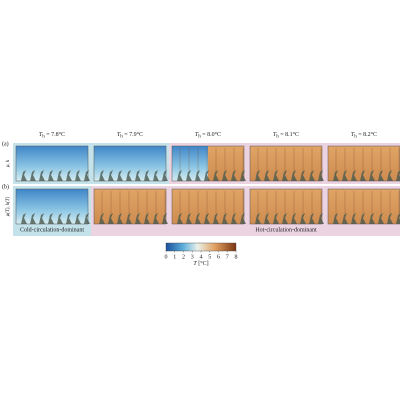 Image resolution: width=400 pixels, height=400 pixels. What do you see at coordinates (201, 257) in the screenshot?
I see `colorbar-tick-label: 4` at bounding box center [201, 257].